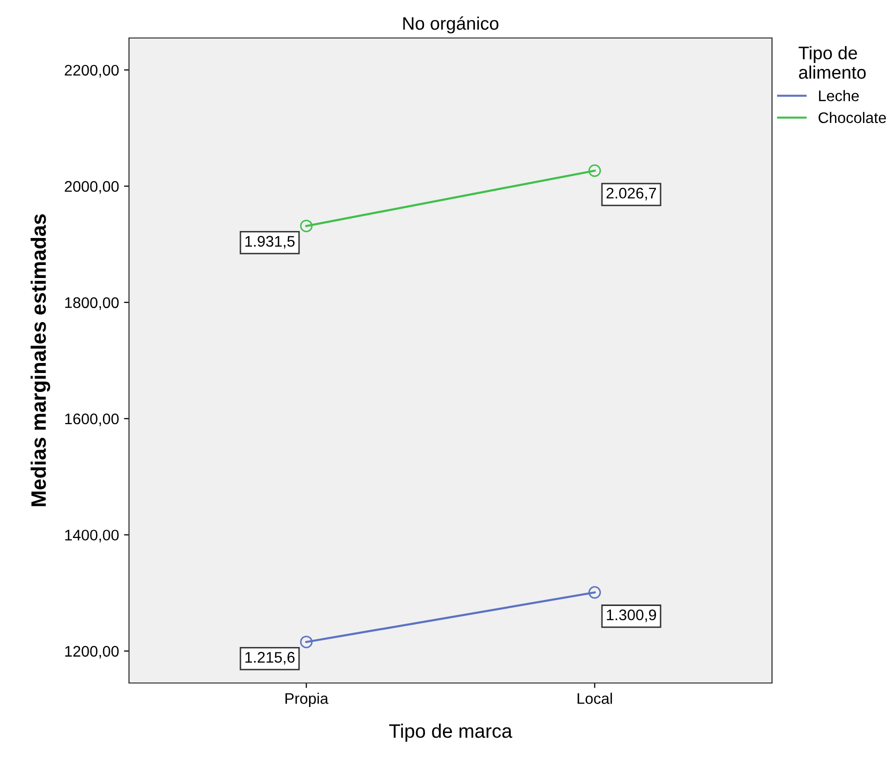 This screenshot has height=757, width=892. What do you see at coordinates (852, 118) in the screenshot?
I see `legend-label: Chocolate` at bounding box center [852, 118].